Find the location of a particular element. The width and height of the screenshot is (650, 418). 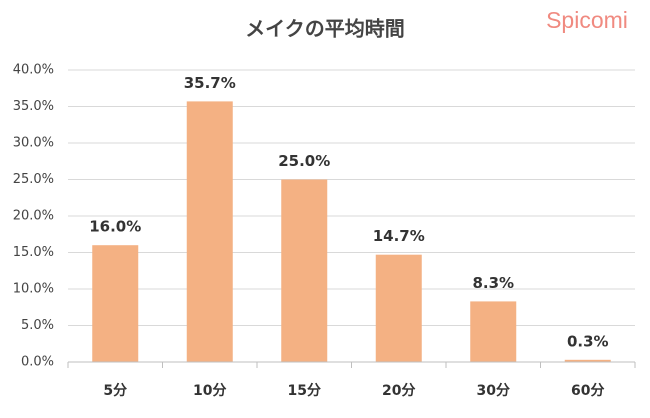

x-tick-label: 15分 is located at coordinates (304, 391).